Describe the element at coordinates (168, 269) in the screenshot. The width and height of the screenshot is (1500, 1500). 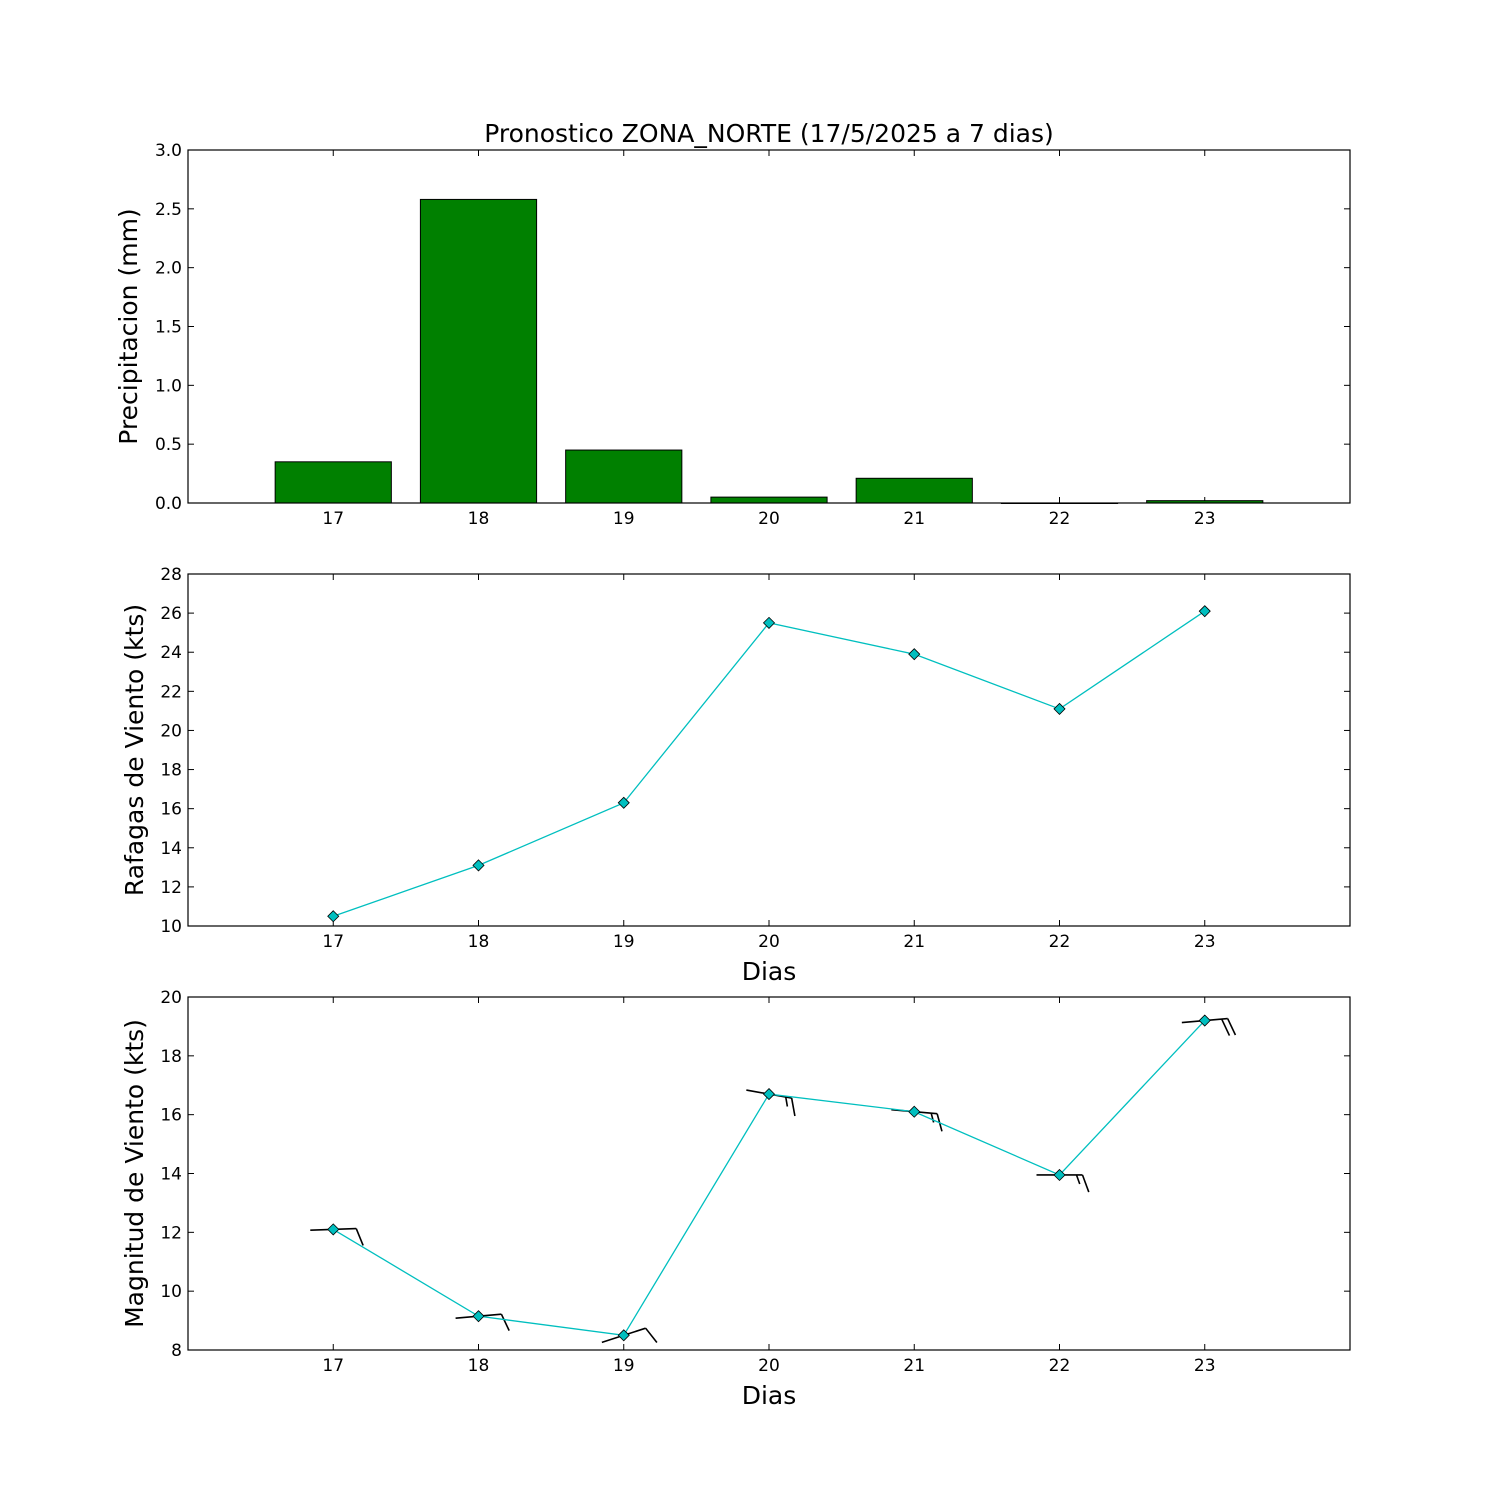
I see `y-tick-label: 2.0` at that location.